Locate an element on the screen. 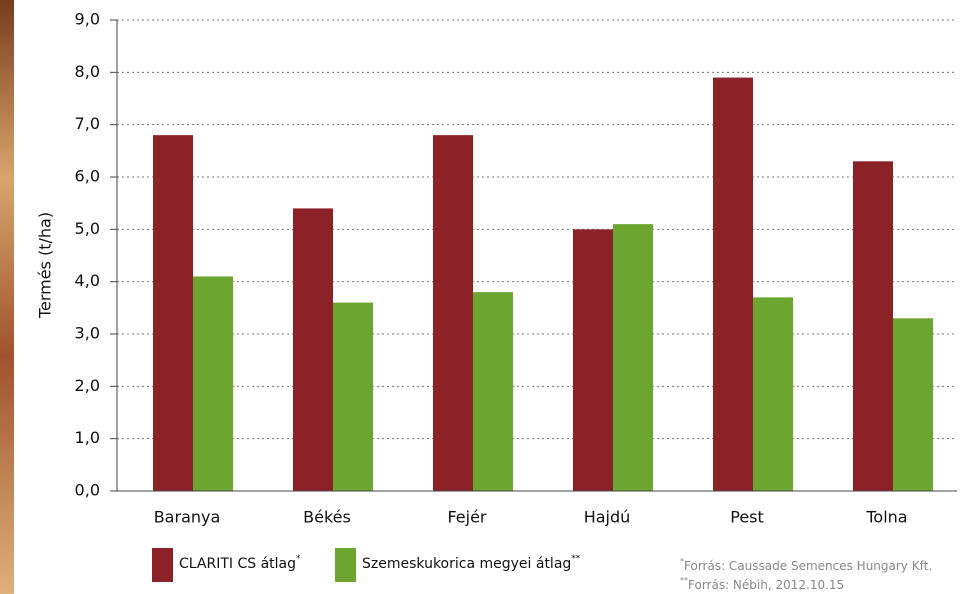  legend-label: Szemeskukorica megyei átlag** is located at coordinates (471, 563).